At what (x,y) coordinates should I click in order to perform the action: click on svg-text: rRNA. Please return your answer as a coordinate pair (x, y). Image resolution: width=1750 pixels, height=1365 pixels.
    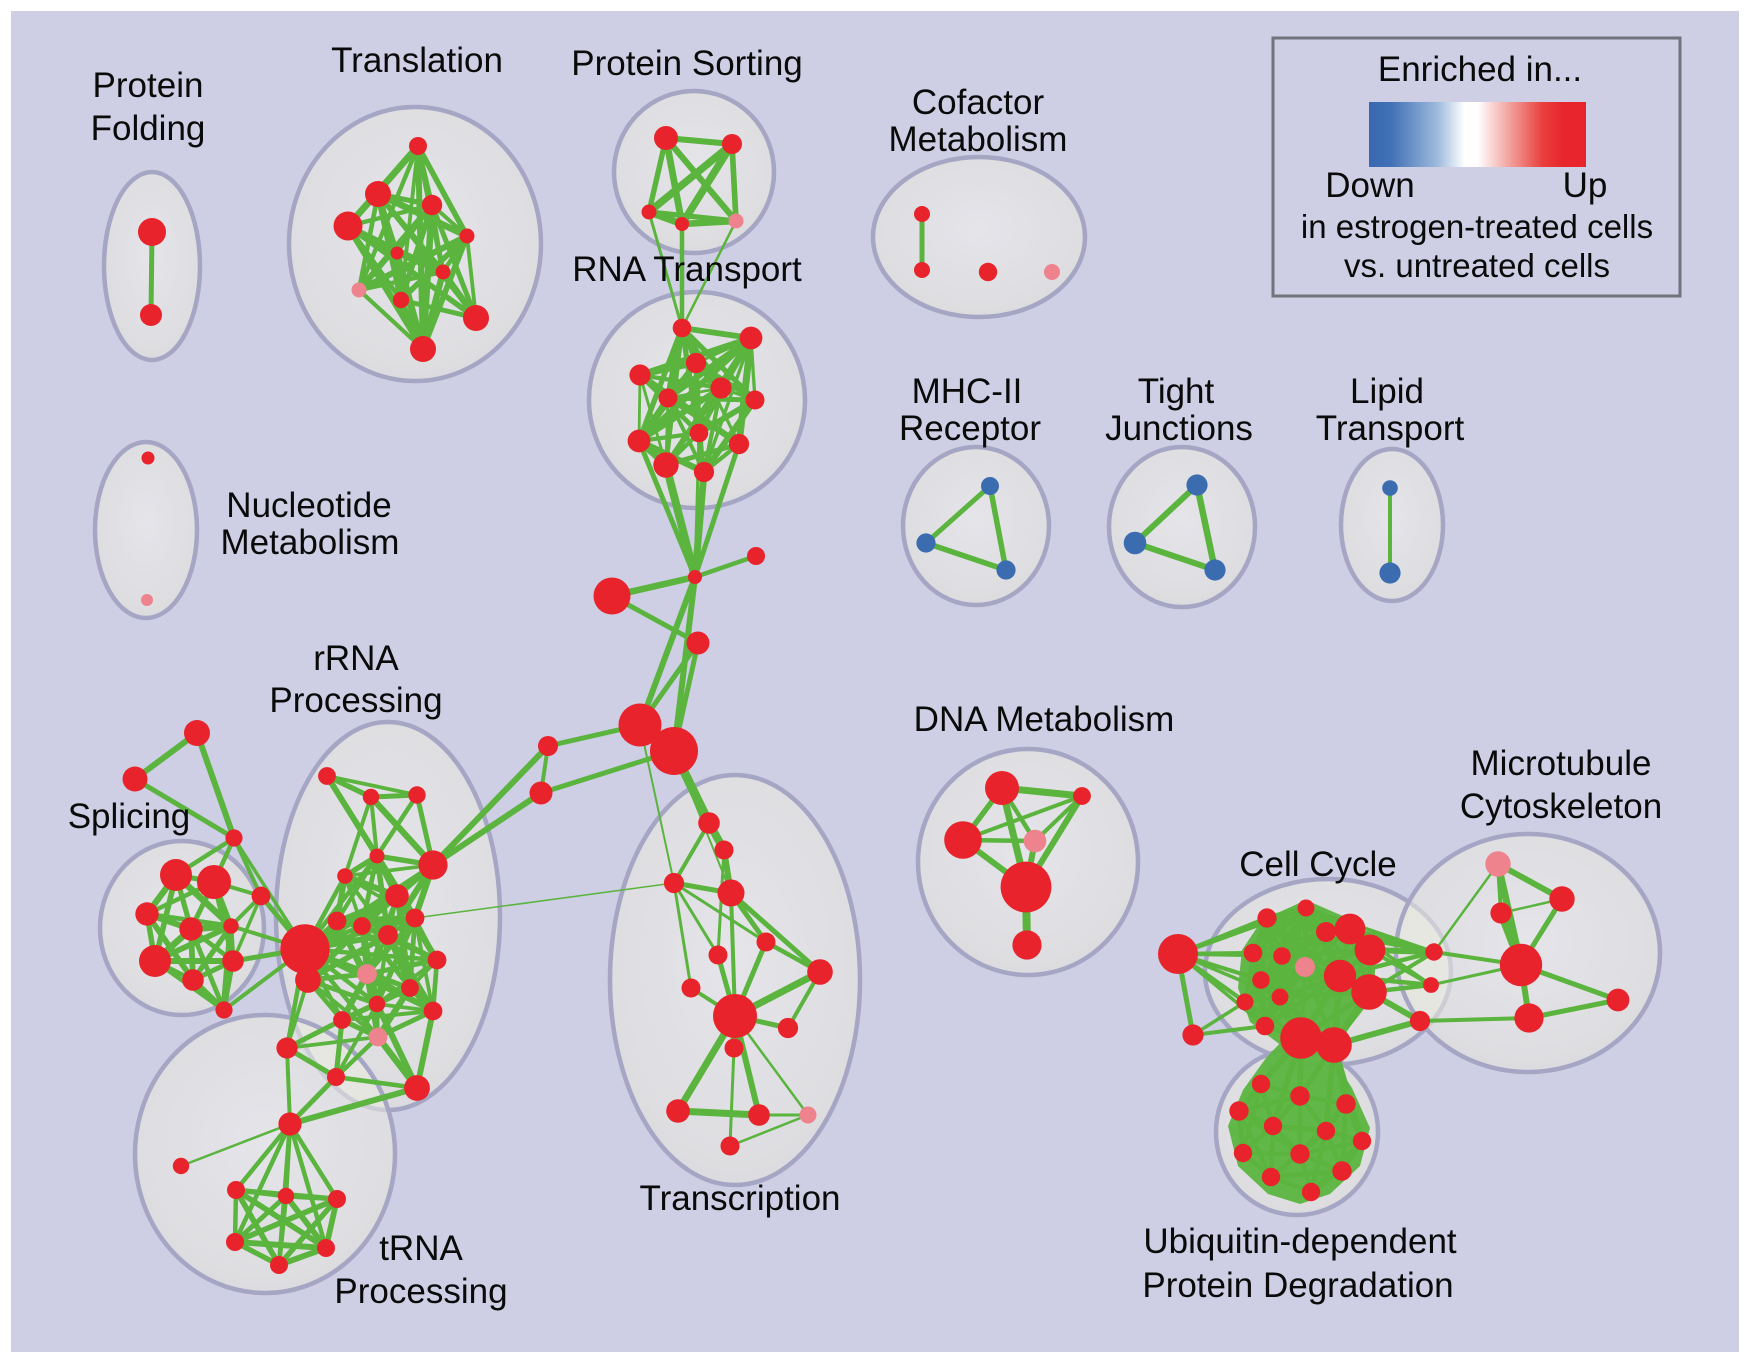
    Looking at the image, I should click on (356, 658).